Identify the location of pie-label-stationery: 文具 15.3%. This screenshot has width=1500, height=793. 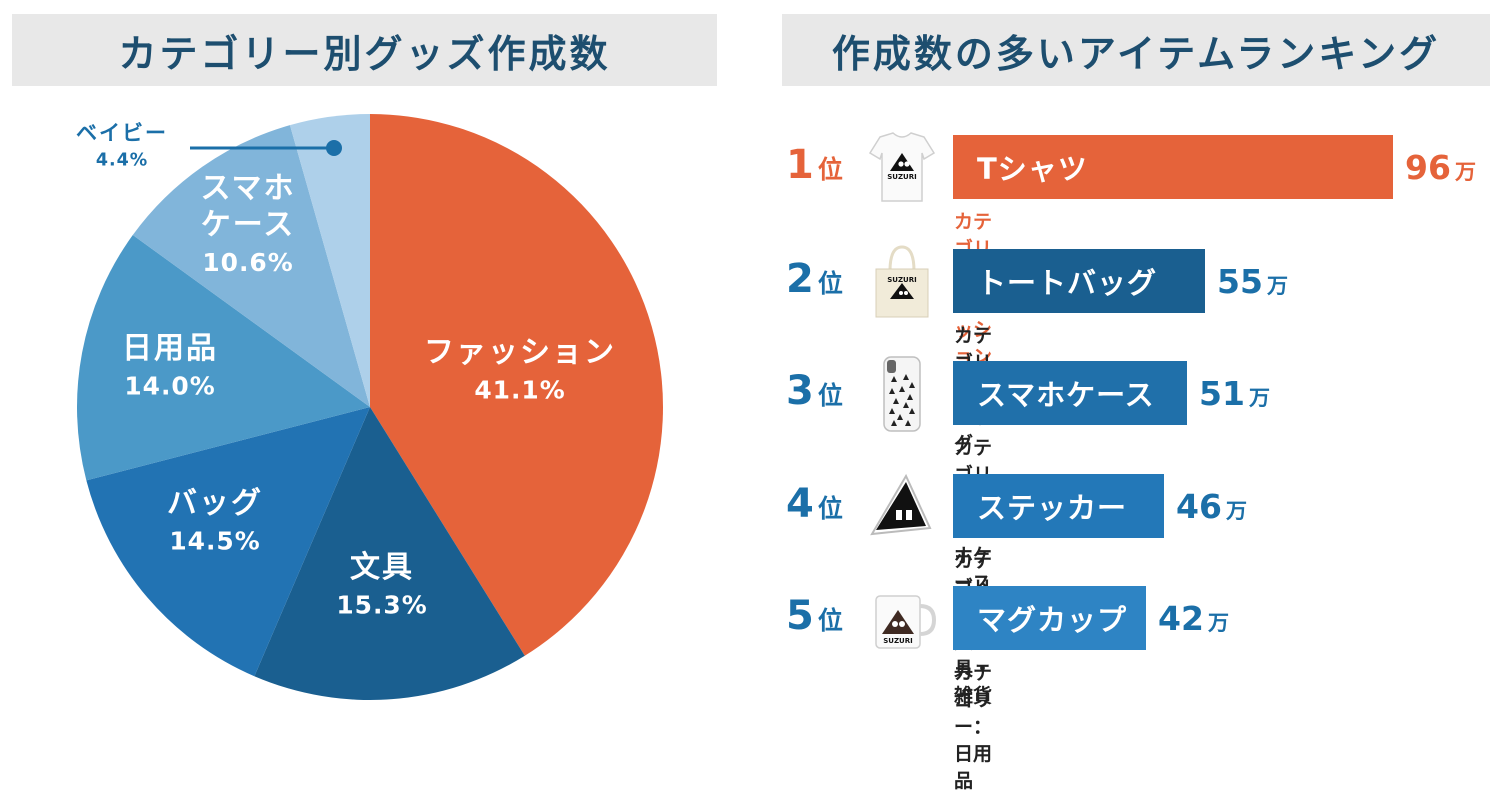
(381, 585).